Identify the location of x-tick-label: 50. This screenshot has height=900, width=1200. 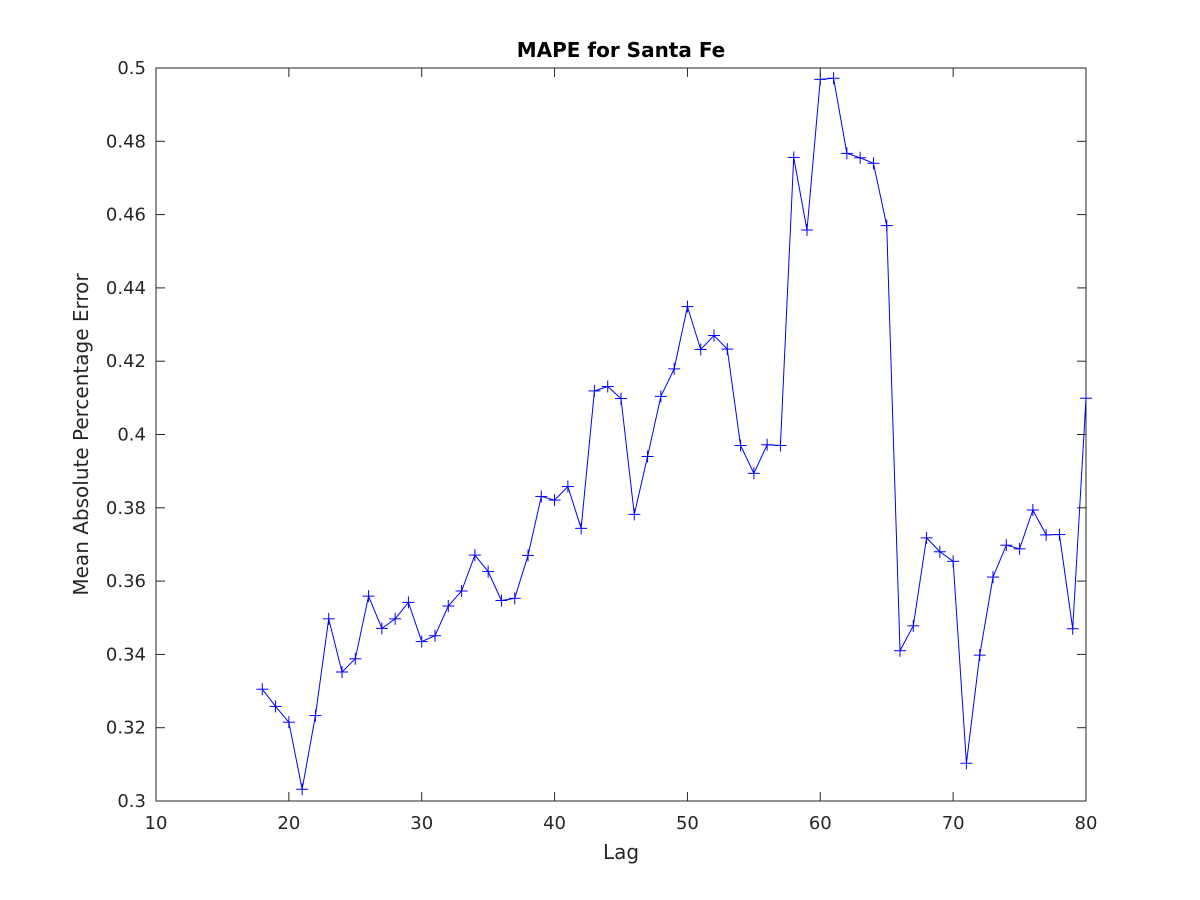
(687, 823).